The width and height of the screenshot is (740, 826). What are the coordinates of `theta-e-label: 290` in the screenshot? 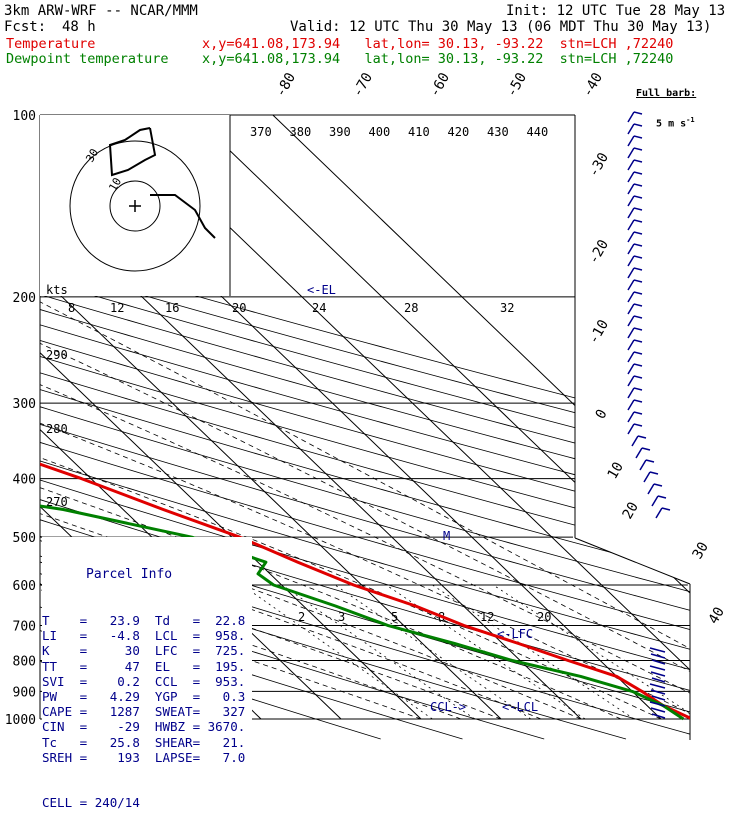 It's located at (57, 355).